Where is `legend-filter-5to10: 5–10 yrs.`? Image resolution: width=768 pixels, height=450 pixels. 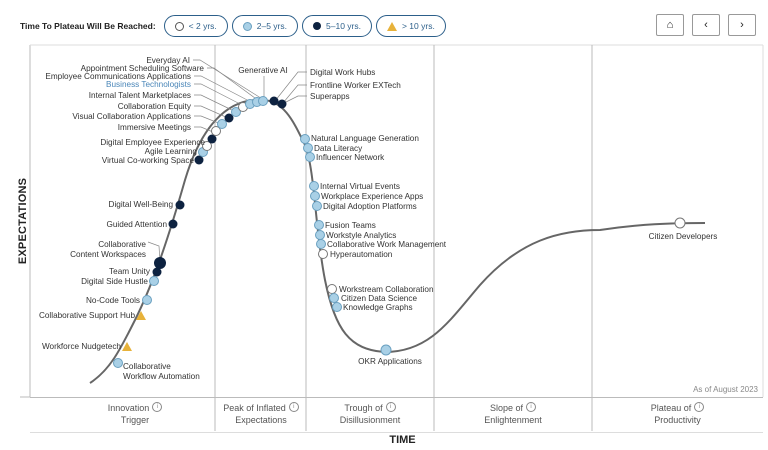 legend-filter-5to10: 5–10 yrs. is located at coordinates (337, 26).